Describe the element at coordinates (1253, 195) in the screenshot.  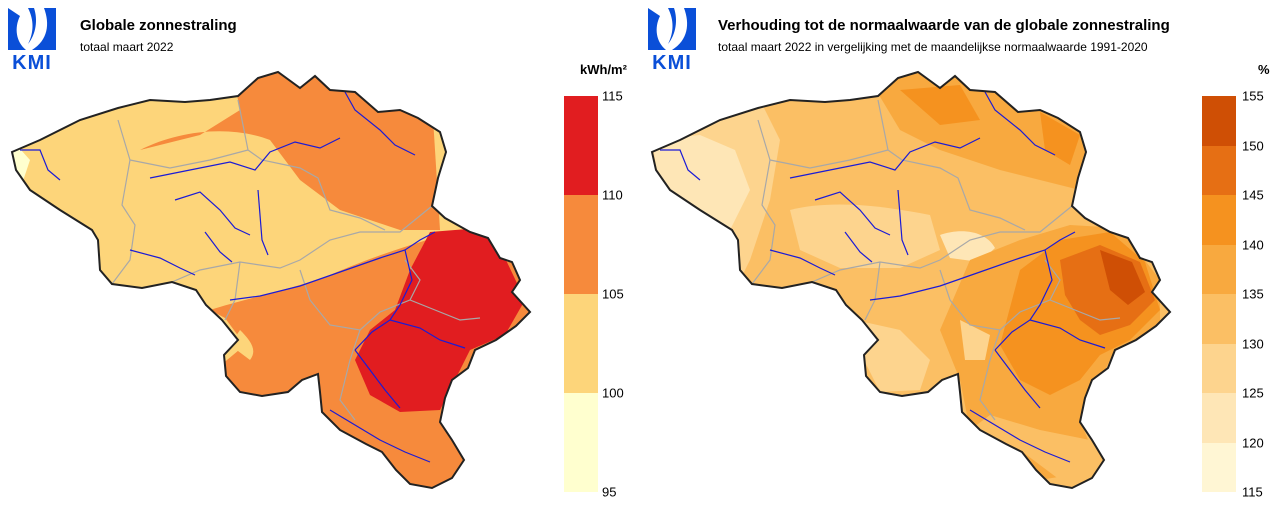
I see `legend-tick-label: 145` at that location.